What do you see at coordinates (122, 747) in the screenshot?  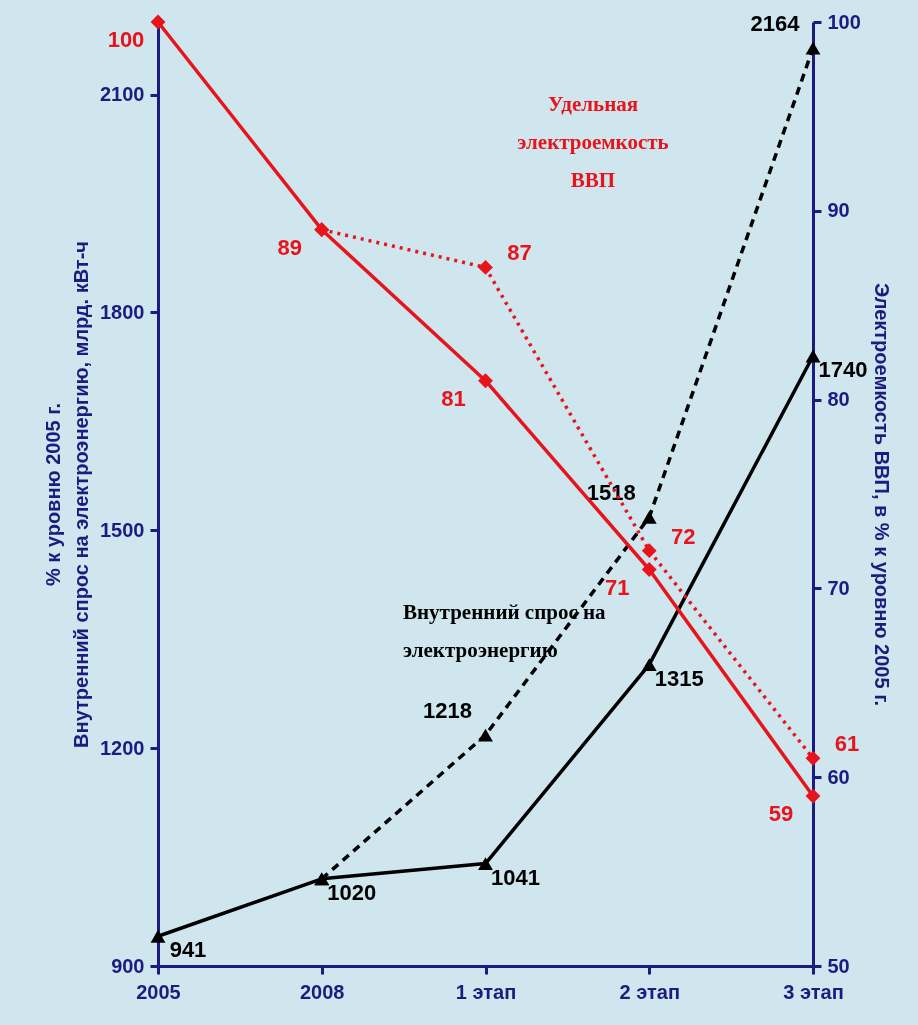 I see `y-tick-label: 1200` at bounding box center [122, 747].